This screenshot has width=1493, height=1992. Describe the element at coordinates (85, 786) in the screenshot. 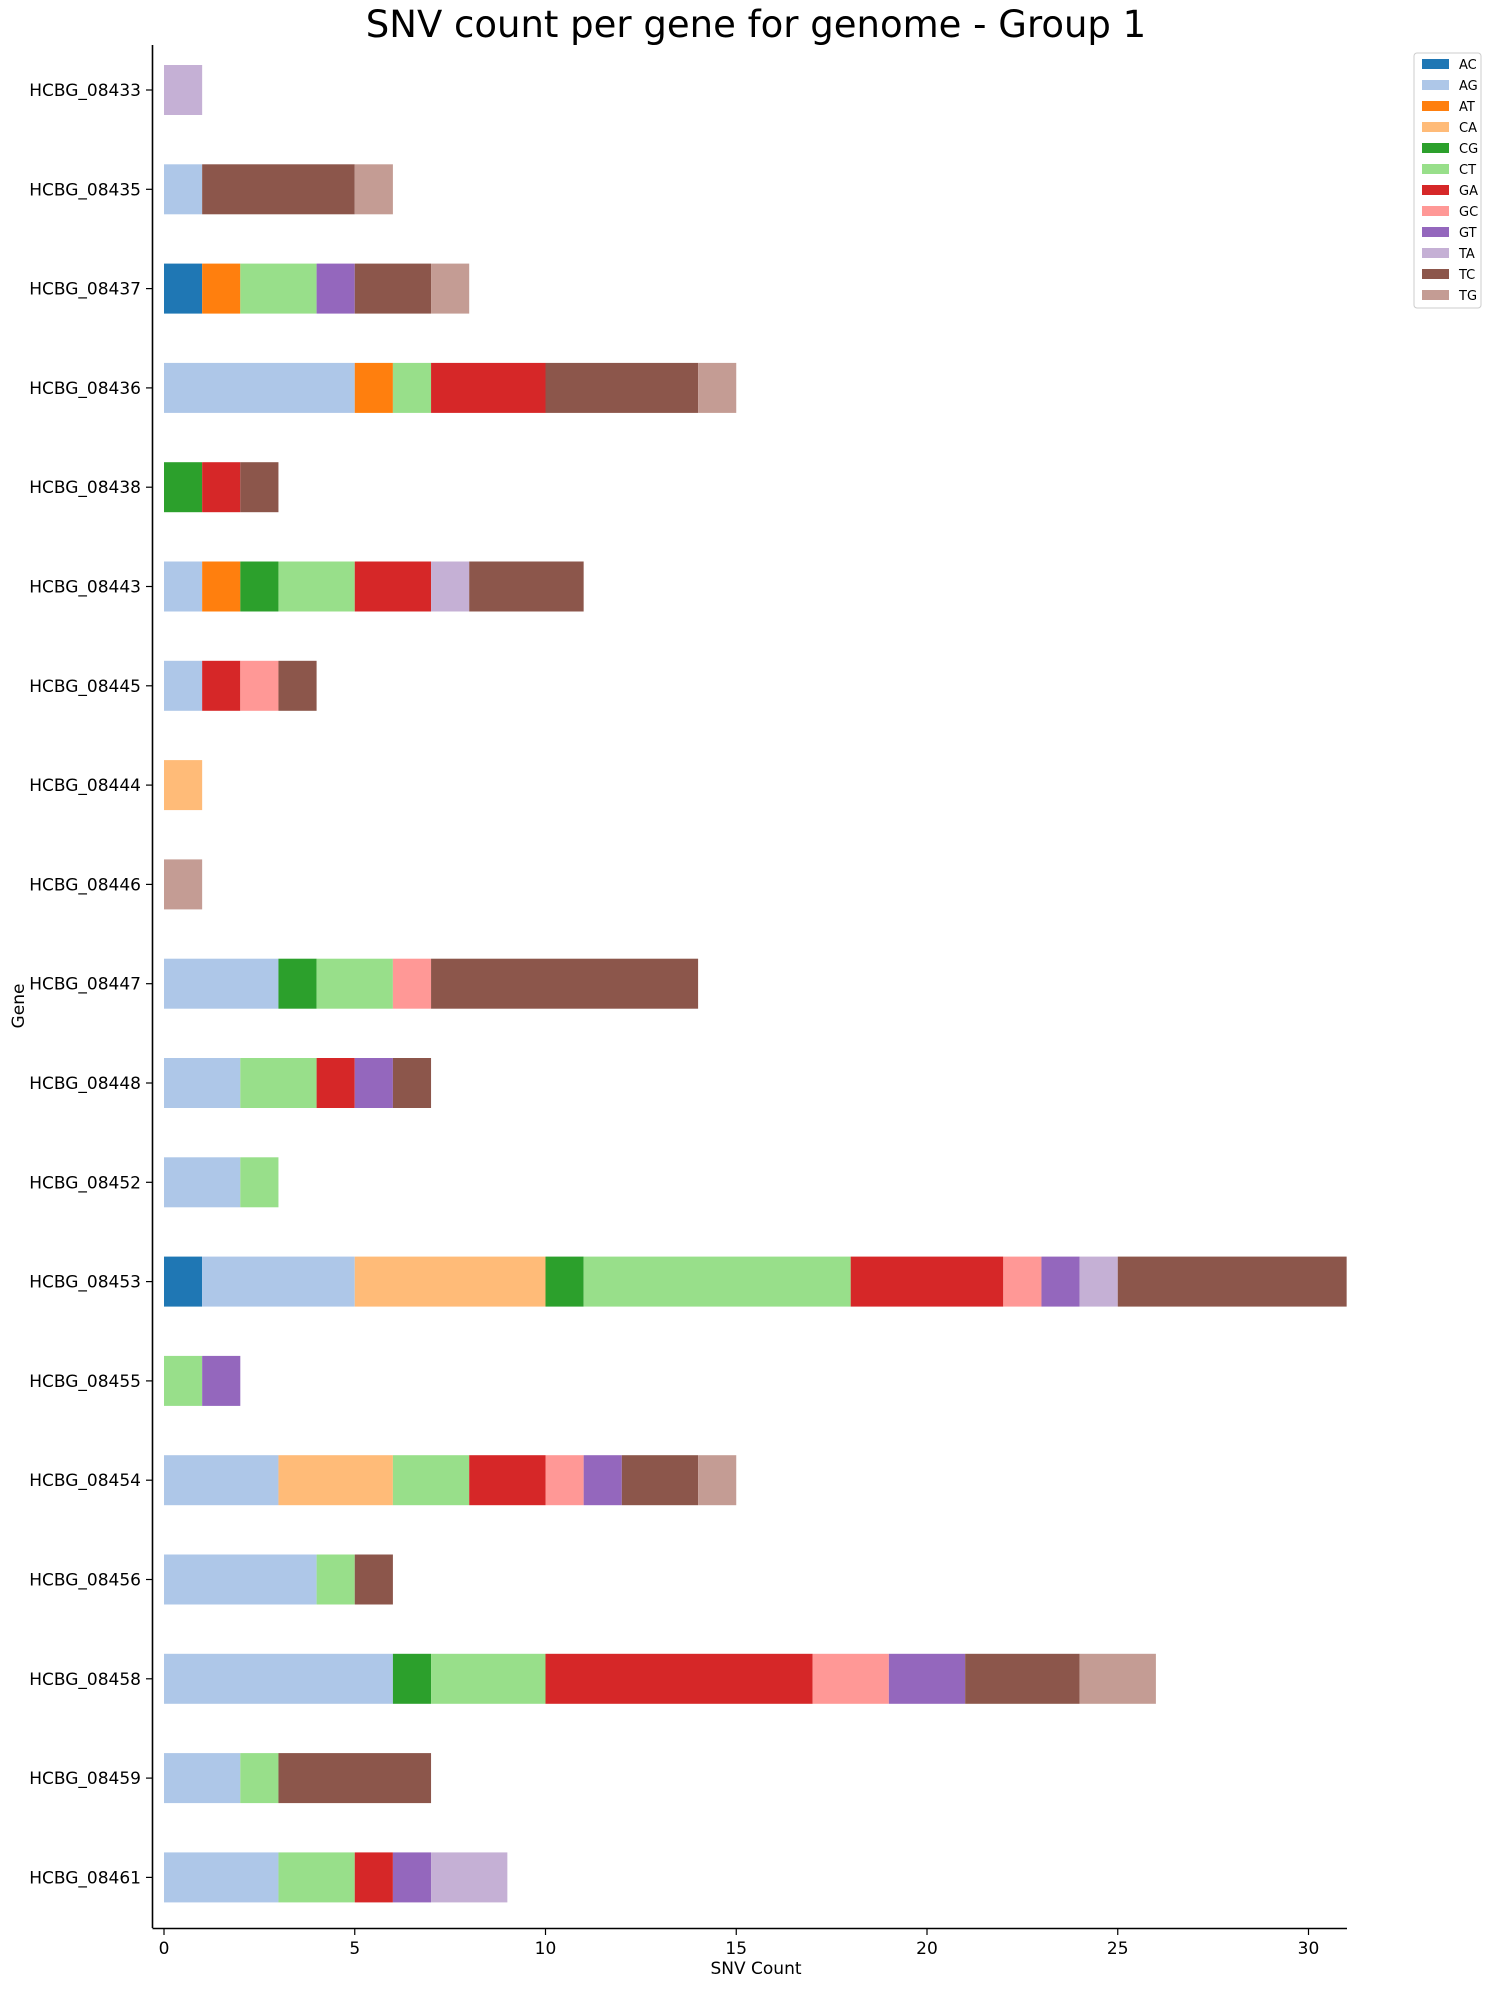

I see `y-tick-label: HCBG_08444` at that location.